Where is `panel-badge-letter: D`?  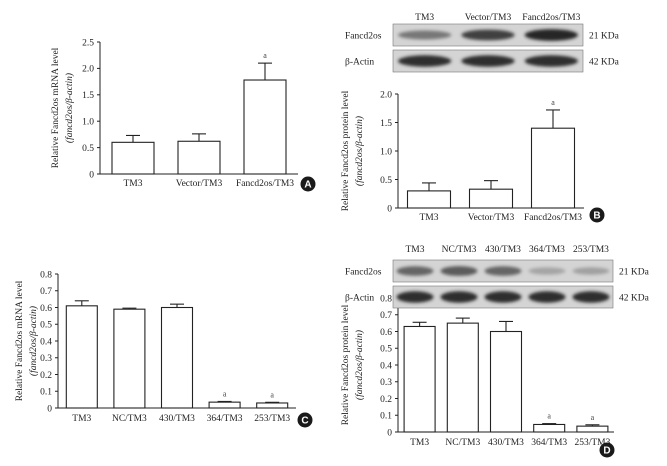 panel-badge-letter: D is located at coordinates (606, 451).